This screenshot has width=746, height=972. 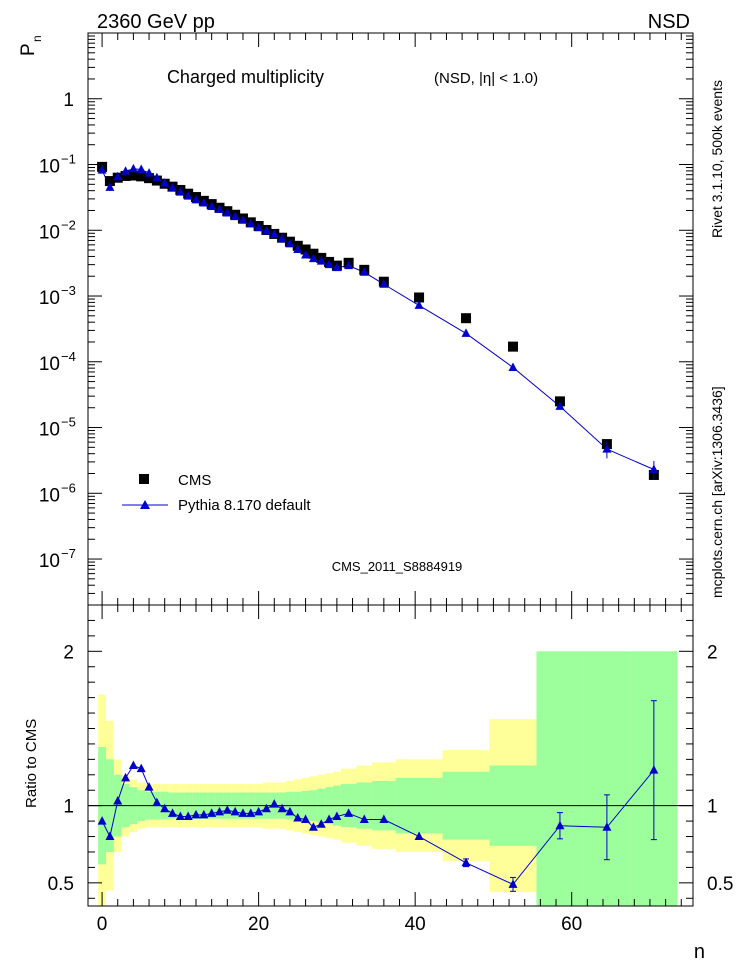 I want to click on ratio-x-tick-label: 60, so click(x=571, y=924).